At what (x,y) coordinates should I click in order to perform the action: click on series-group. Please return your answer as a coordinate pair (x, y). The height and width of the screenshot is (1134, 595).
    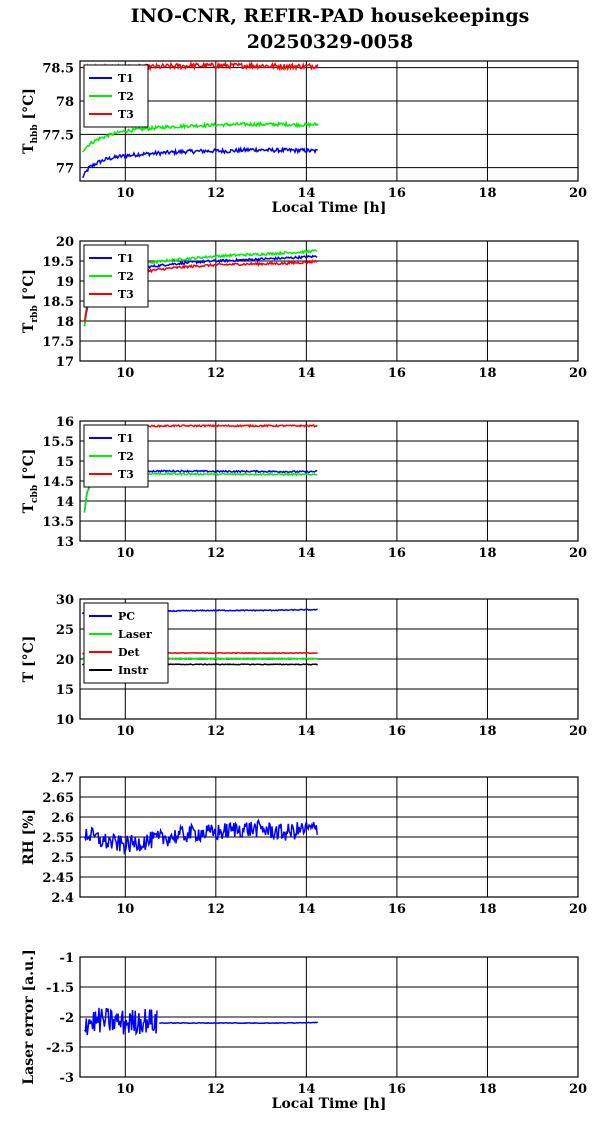
    Looking at the image, I should click on (201, 1022).